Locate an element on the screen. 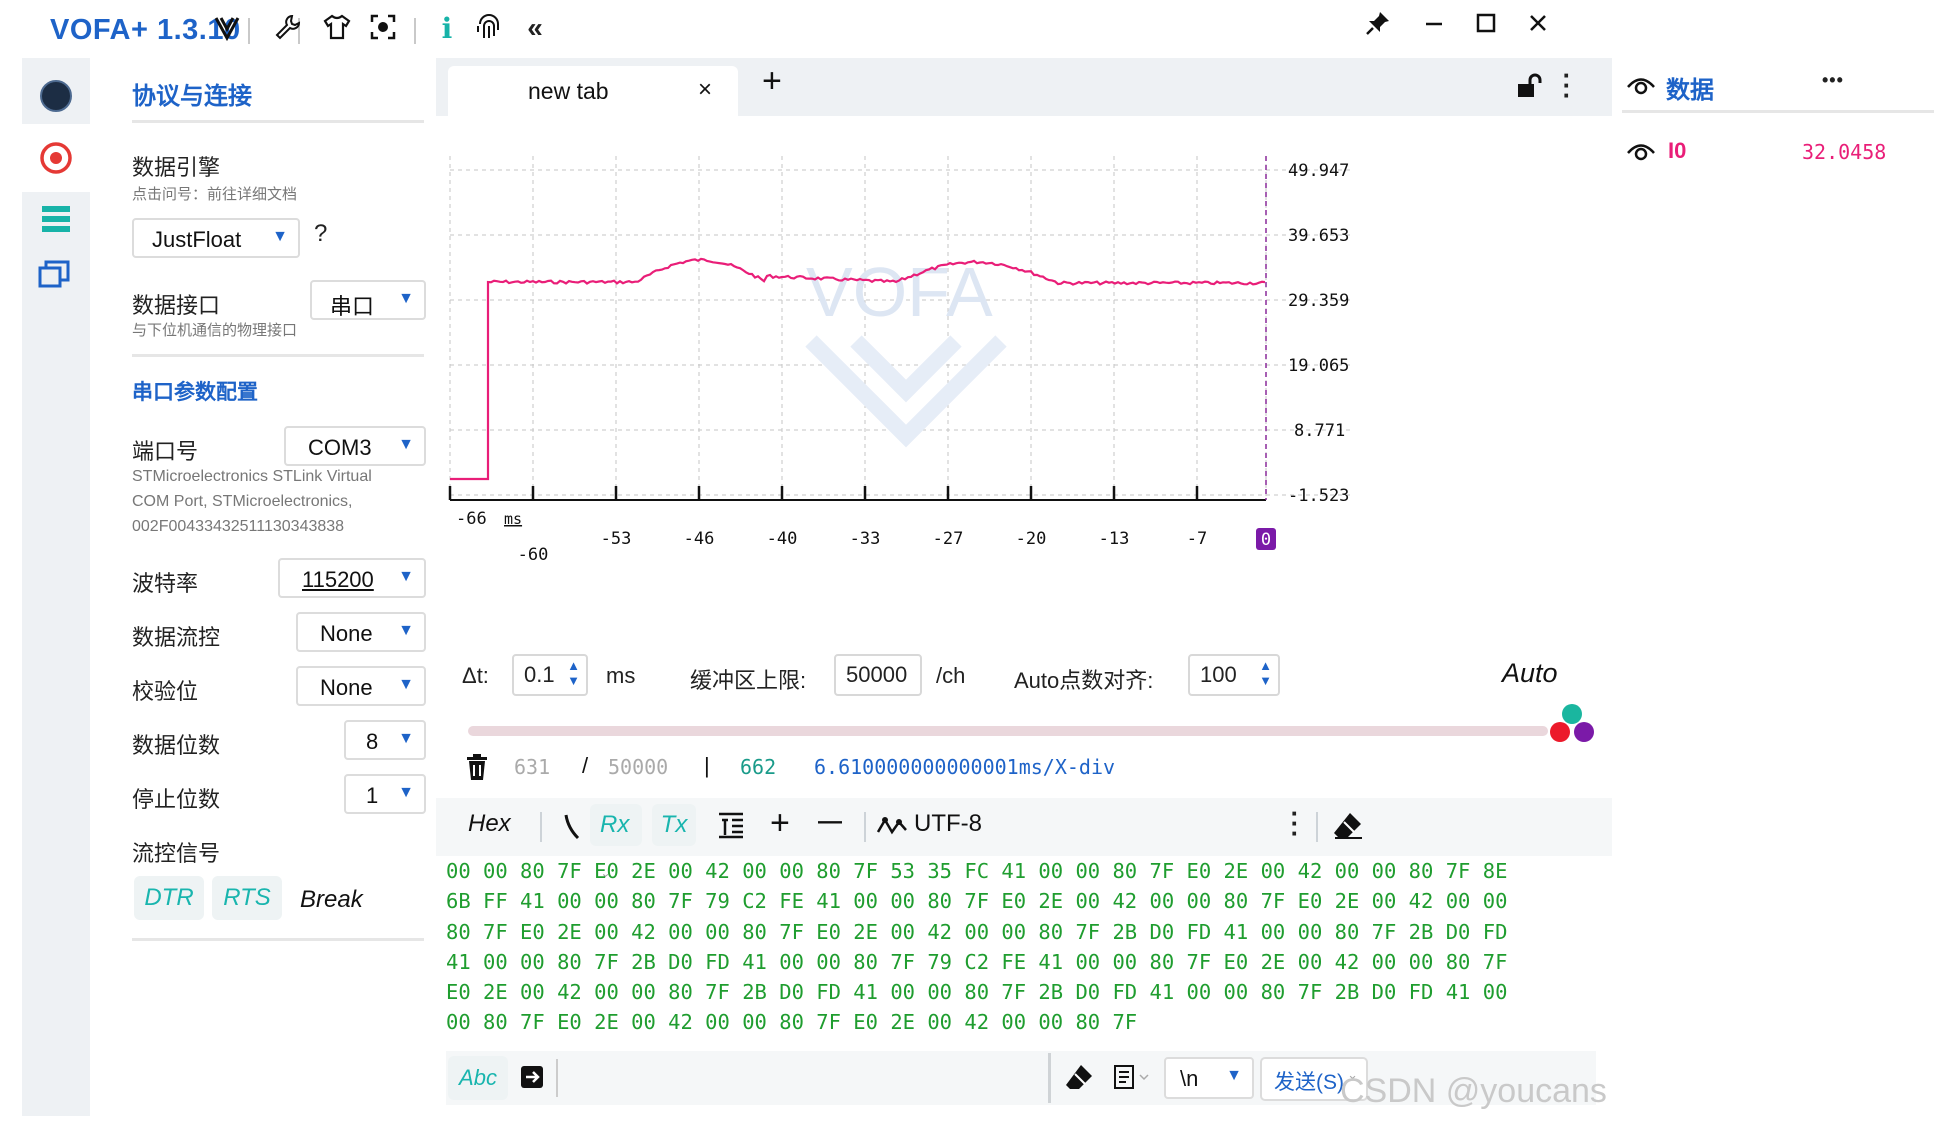  y-tick-label: 49.947 is located at coordinates (1318, 171).